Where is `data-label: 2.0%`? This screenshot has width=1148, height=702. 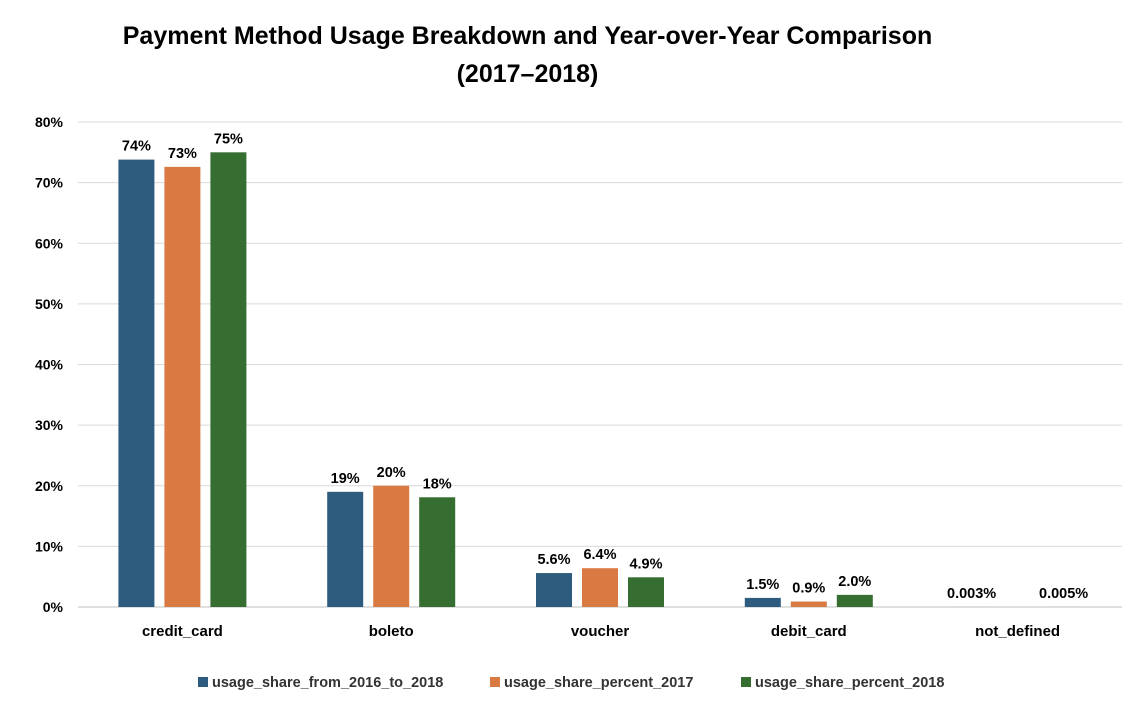 data-label: 2.0% is located at coordinates (854, 582).